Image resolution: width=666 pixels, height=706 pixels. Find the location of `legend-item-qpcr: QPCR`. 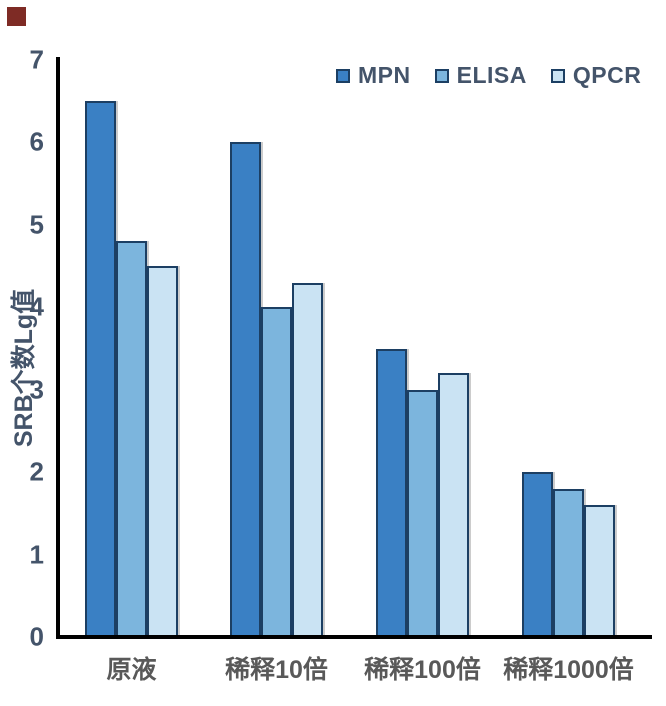

legend-item-qpcr: QPCR is located at coordinates (596, 75).